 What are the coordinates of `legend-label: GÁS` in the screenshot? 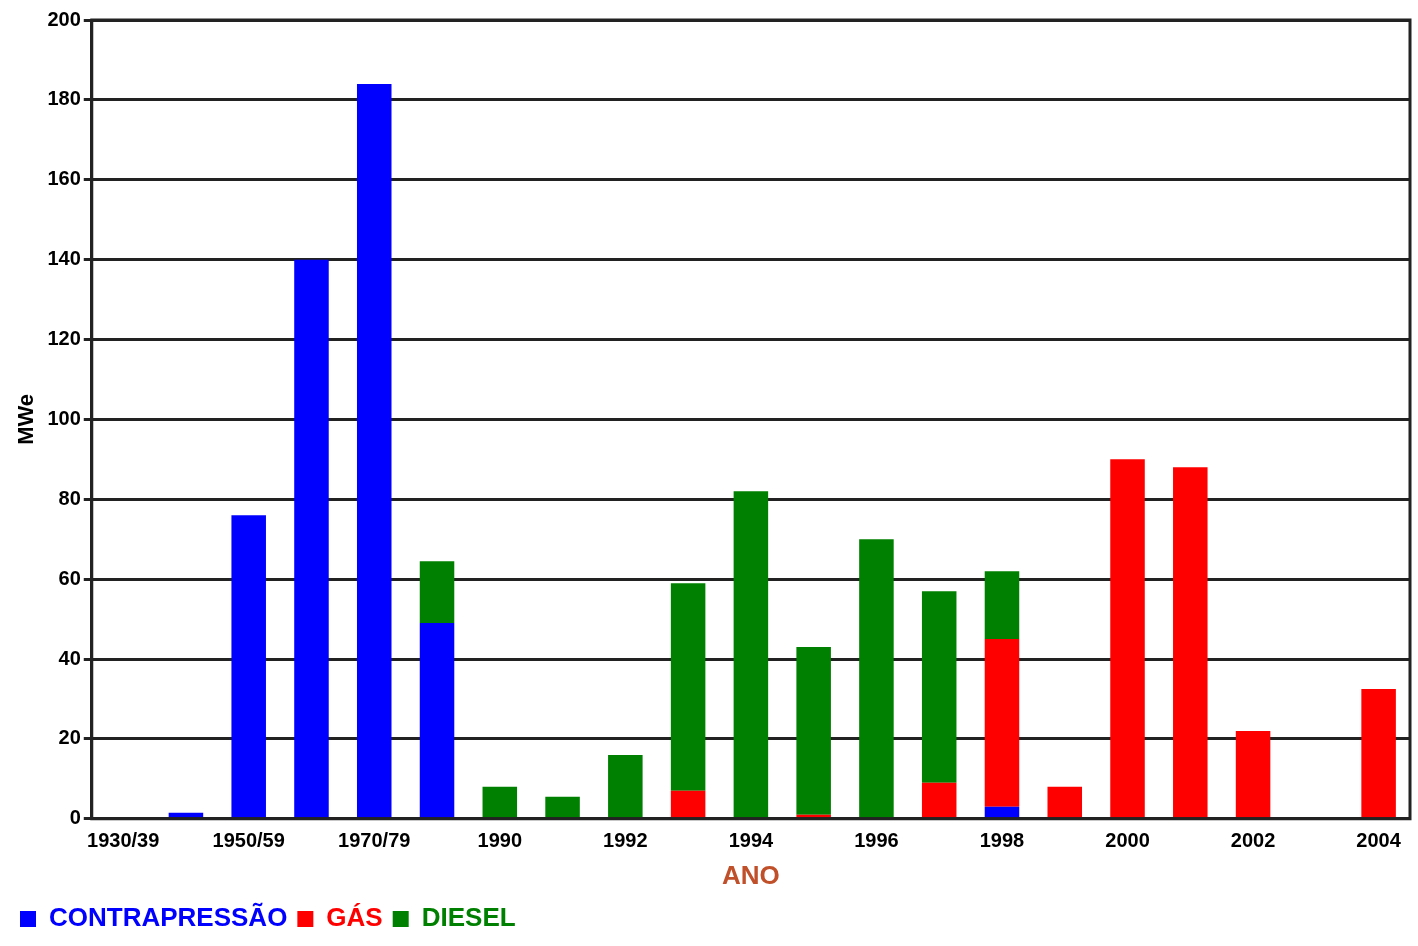 It's located at (354, 917).